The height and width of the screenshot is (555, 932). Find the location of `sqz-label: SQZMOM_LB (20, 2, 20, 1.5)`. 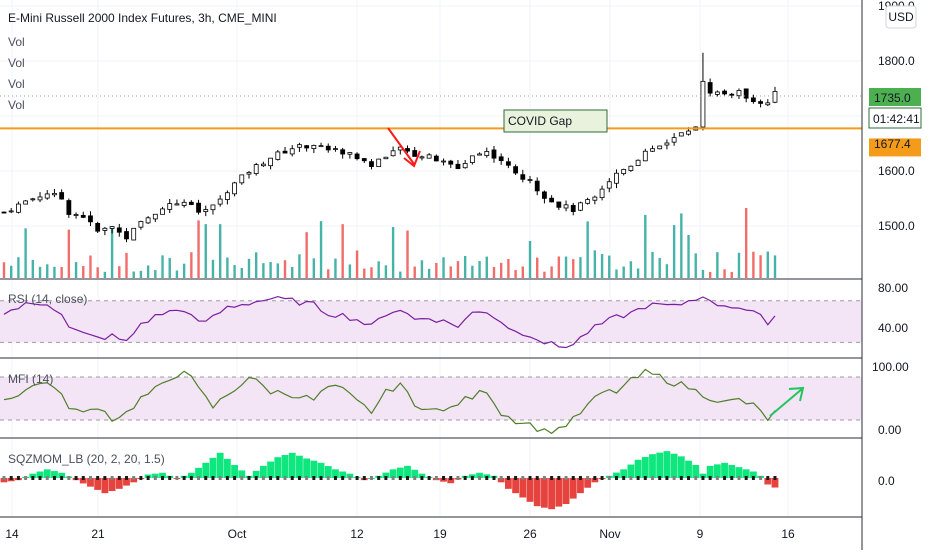

sqz-label: SQZMOM_LB (20, 2, 20, 1.5) is located at coordinates (86, 459).